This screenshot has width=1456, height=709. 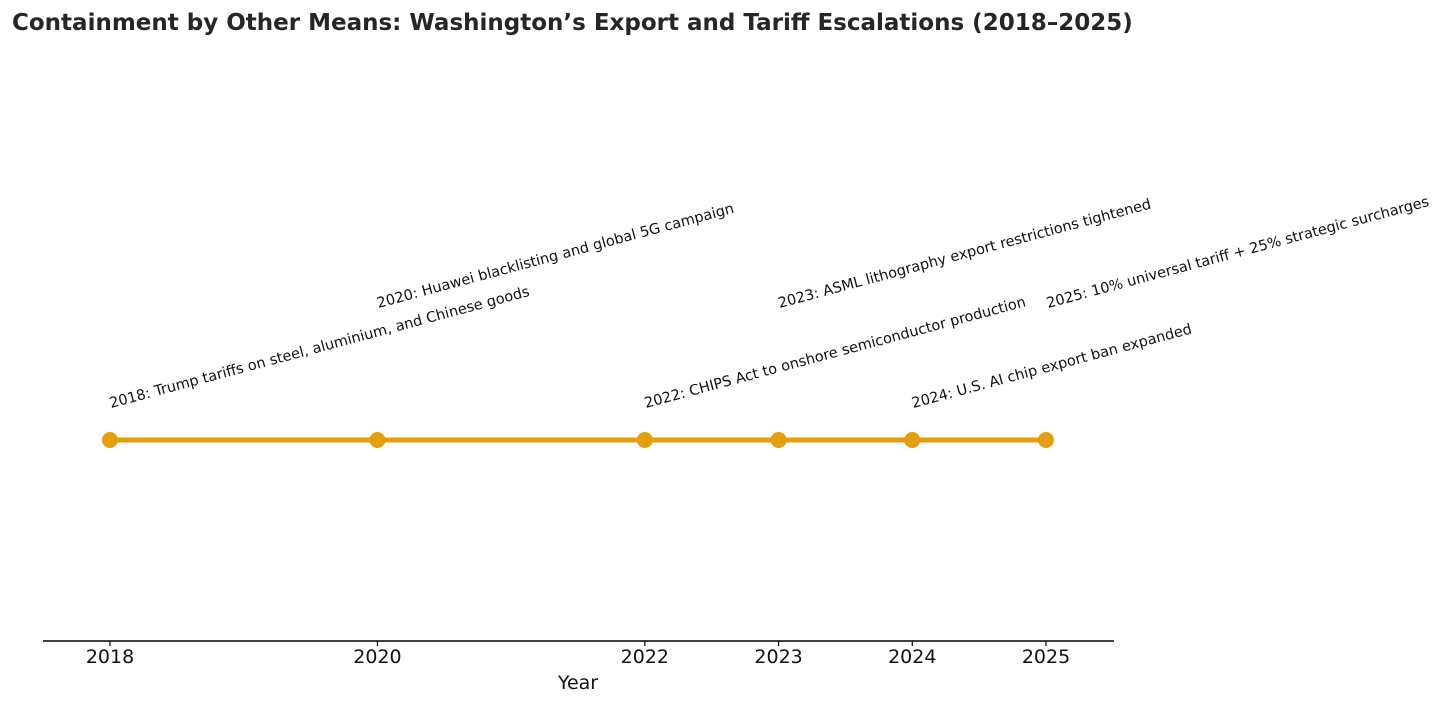 What do you see at coordinates (912, 657) in the screenshot?
I see `x-tick-label-2024: 2024` at bounding box center [912, 657].